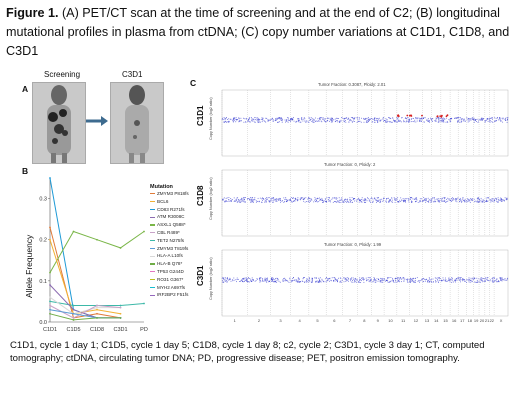 The image size is (520, 407). Describe the element at coordinates (73, 231) in the screenshot. I see `data-point` at that location.